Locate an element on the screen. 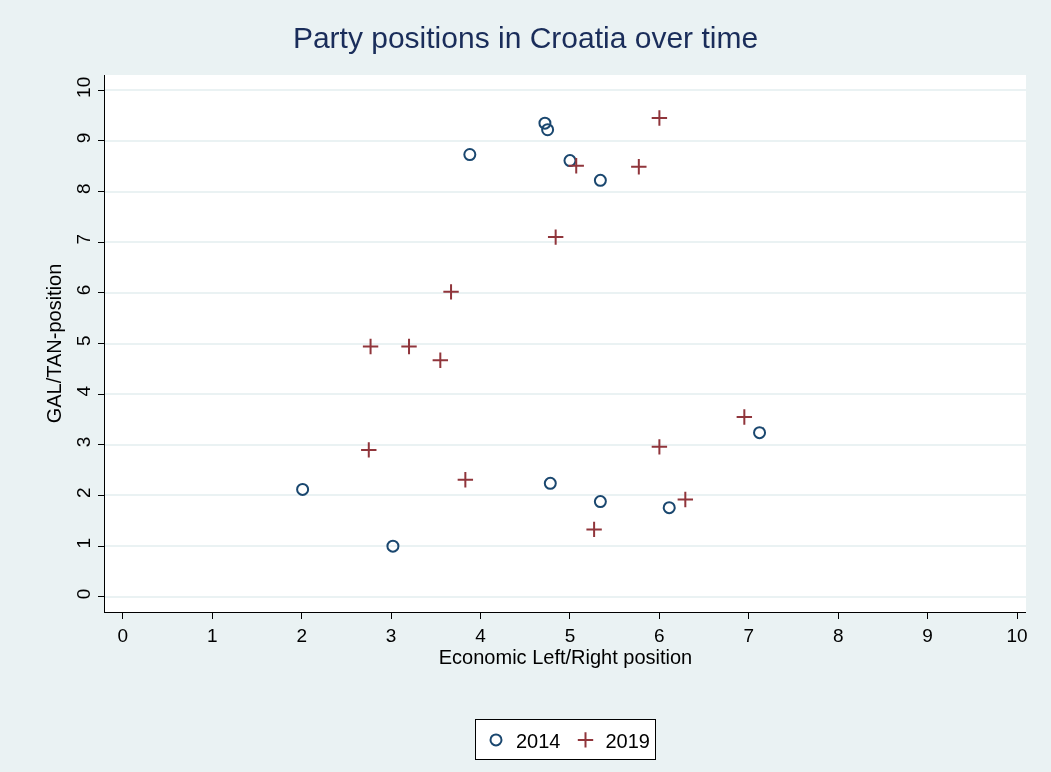 The image size is (1051, 772). x-tick-label: 7 is located at coordinates (749, 635).